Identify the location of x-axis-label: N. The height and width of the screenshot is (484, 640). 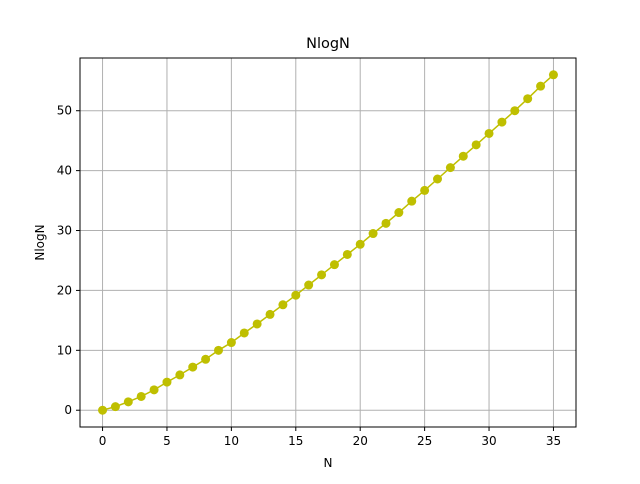
(328, 463).